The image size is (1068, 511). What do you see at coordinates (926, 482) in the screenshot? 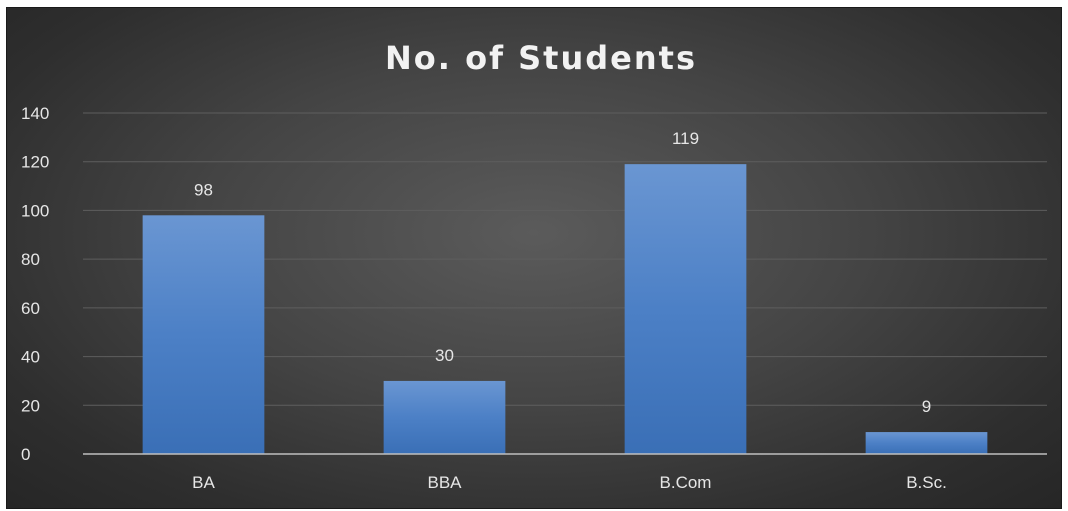
I see `x-category-label: B.Sc.` at bounding box center [926, 482].